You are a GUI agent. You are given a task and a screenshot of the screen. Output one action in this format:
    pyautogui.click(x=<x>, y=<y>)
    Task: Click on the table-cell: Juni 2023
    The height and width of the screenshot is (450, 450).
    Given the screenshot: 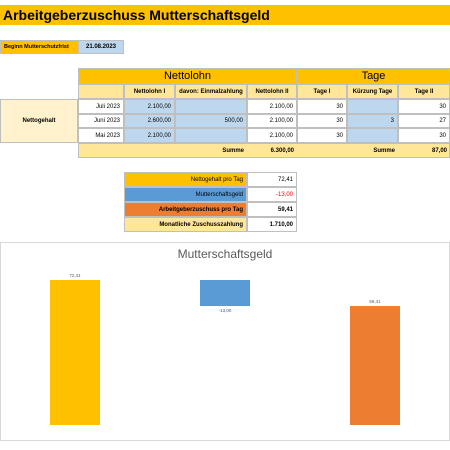 What is the action you would take?
    pyautogui.click(x=101, y=121)
    